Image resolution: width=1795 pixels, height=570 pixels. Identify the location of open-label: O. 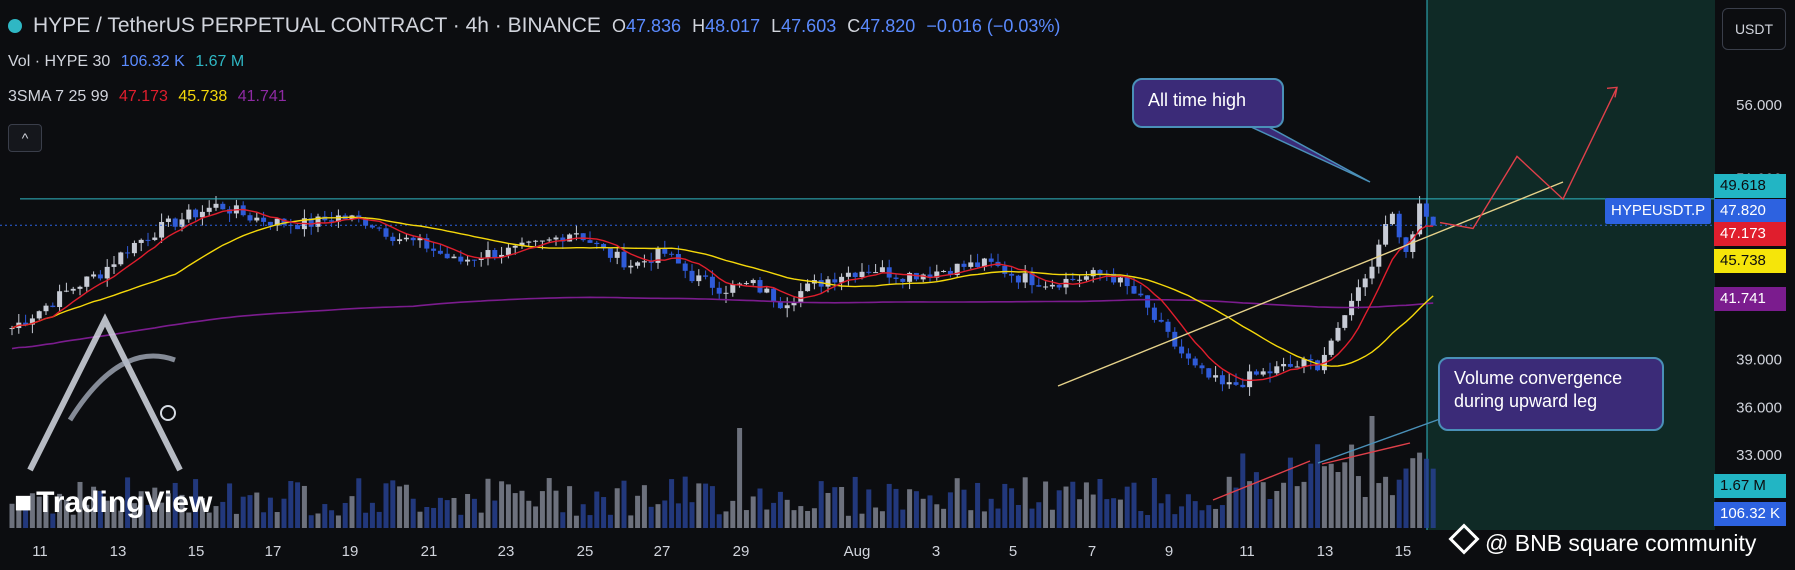
(618, 26).